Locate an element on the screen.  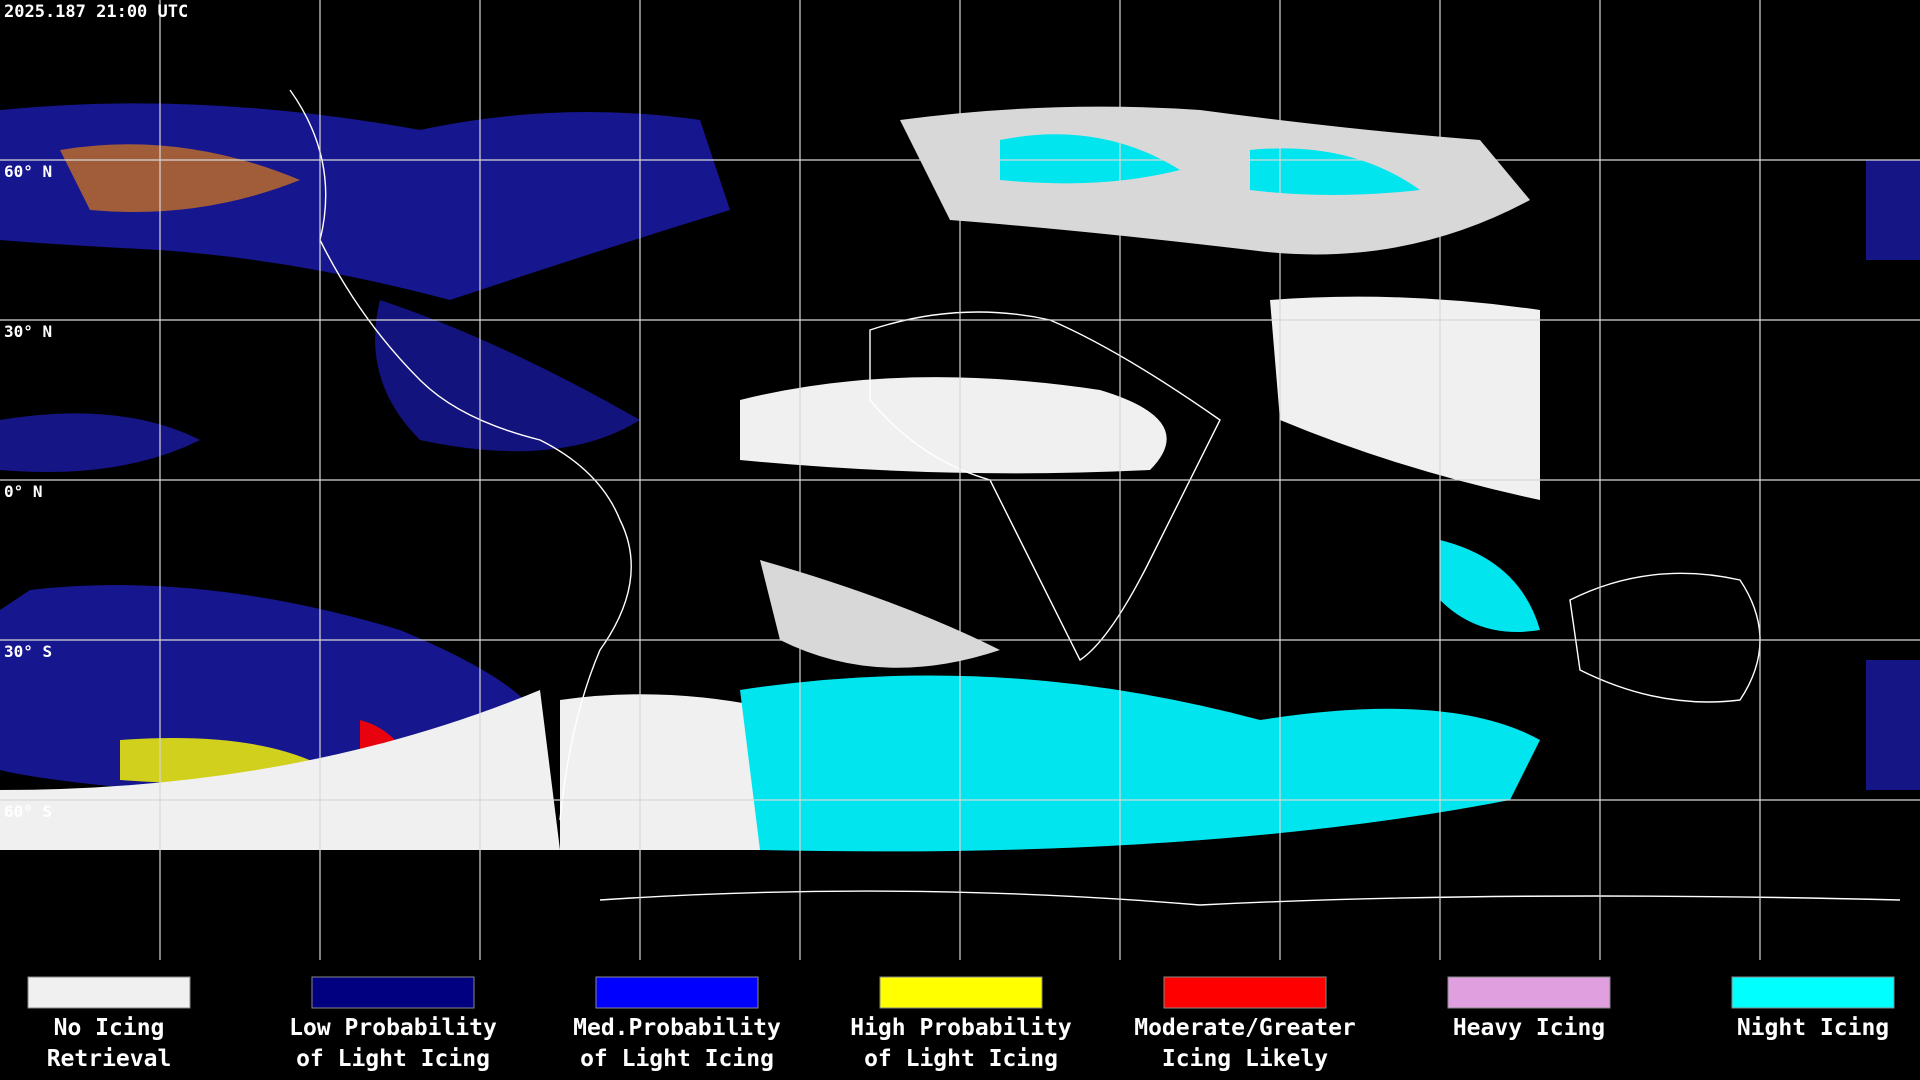
latitude-label: 0° N is located at coordinates (23, 491).